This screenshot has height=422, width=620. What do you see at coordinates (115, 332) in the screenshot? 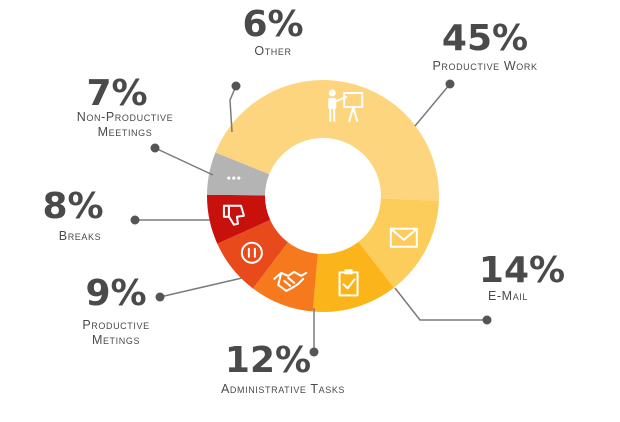
I see `category-label-productive-metings: Productive Metings` at bounding box center [115, 332].